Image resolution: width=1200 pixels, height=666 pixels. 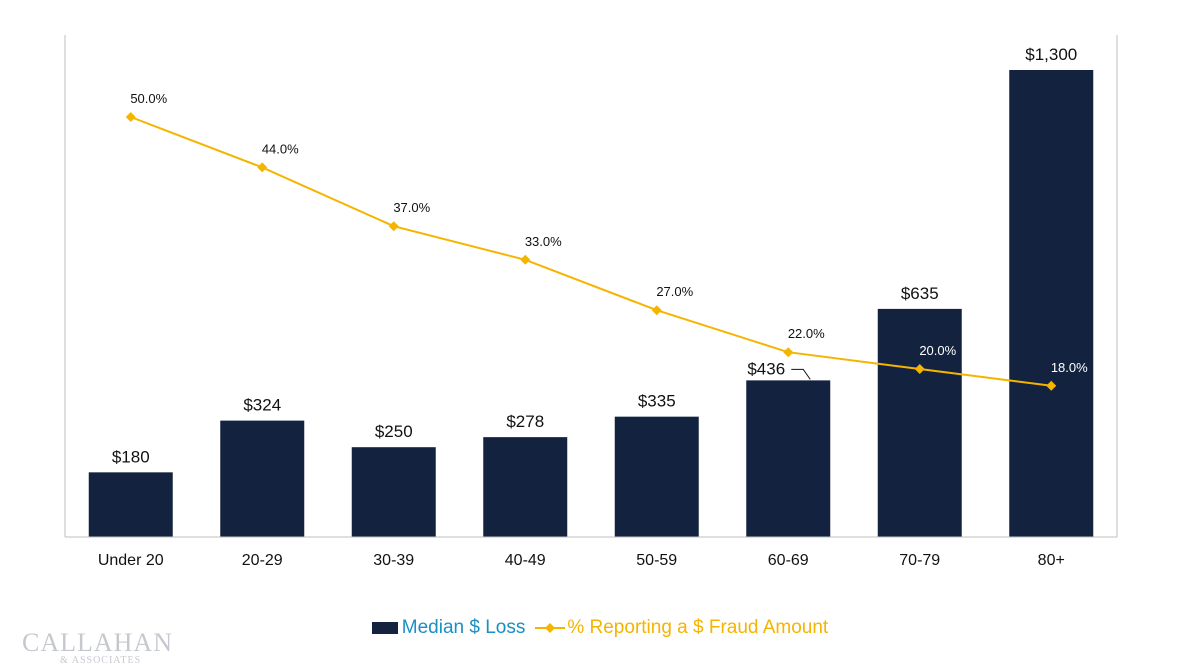 I want to click on legend-line-swatch, so click(x=550, y=628).